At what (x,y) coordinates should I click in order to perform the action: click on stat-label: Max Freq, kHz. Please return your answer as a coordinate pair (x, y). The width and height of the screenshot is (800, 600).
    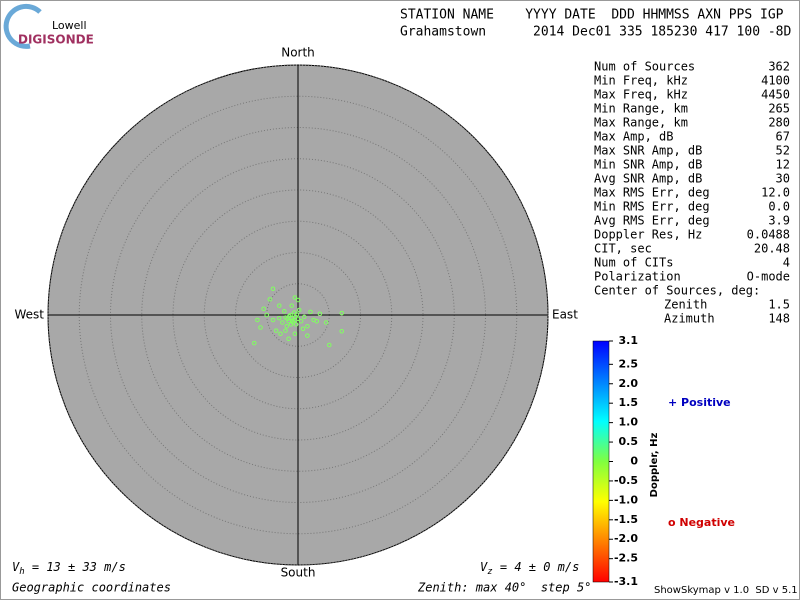
    Looking at the image, I should click on (641, 95).